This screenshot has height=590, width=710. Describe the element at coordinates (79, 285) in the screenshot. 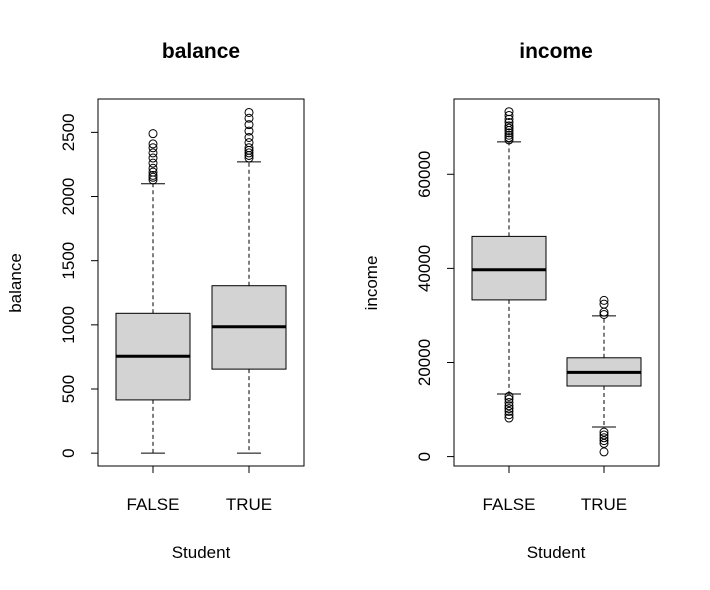

I see `y-axis: 0 500 1000 1500 2000 2500` at that location.